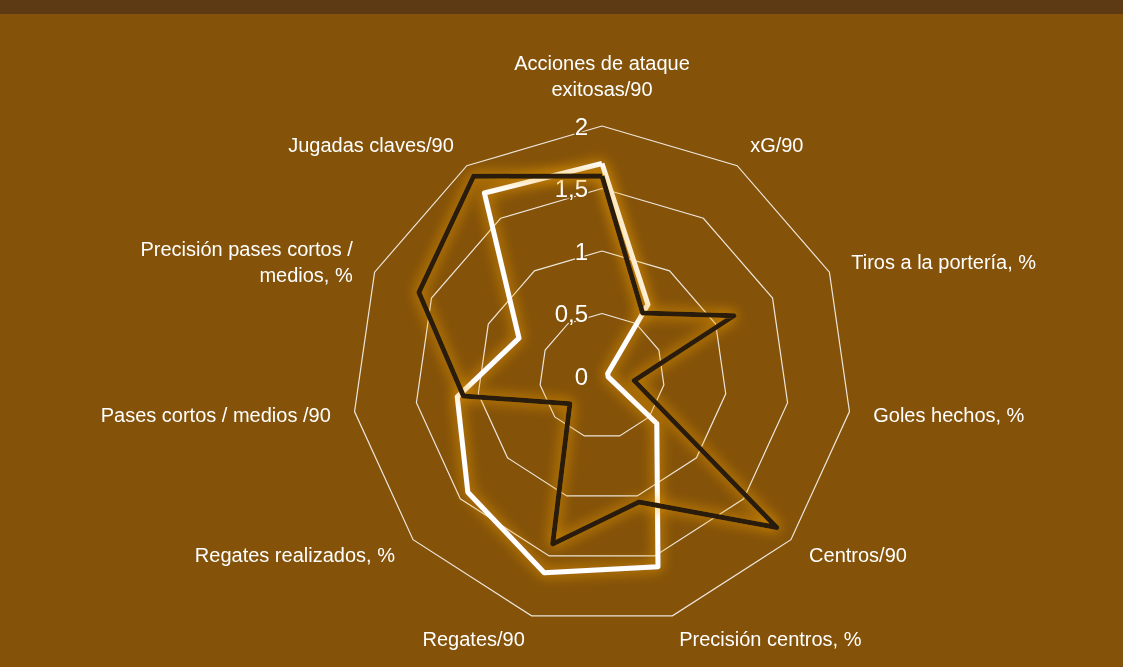 This screenshot has height=667, width=1123. What do you see at coordinates (858, 555) in the screenshot?
I see `spoke-label: Centros/90` at bounding box center [858, 555].